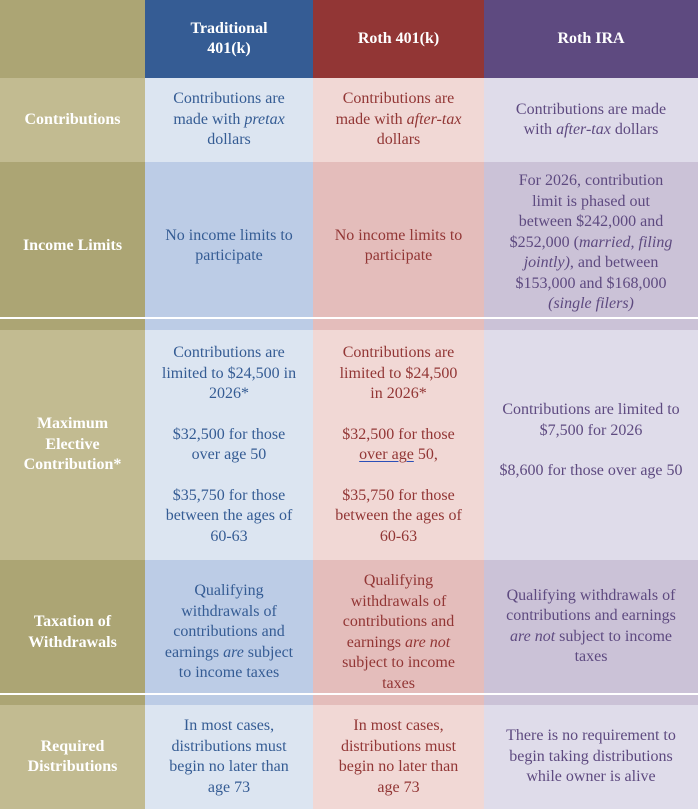 The image size is (698, 809). What do you see at coordinates (72, 465) in the screenshot?
I see `text: Contribution*` at bounding box center [72, 465].